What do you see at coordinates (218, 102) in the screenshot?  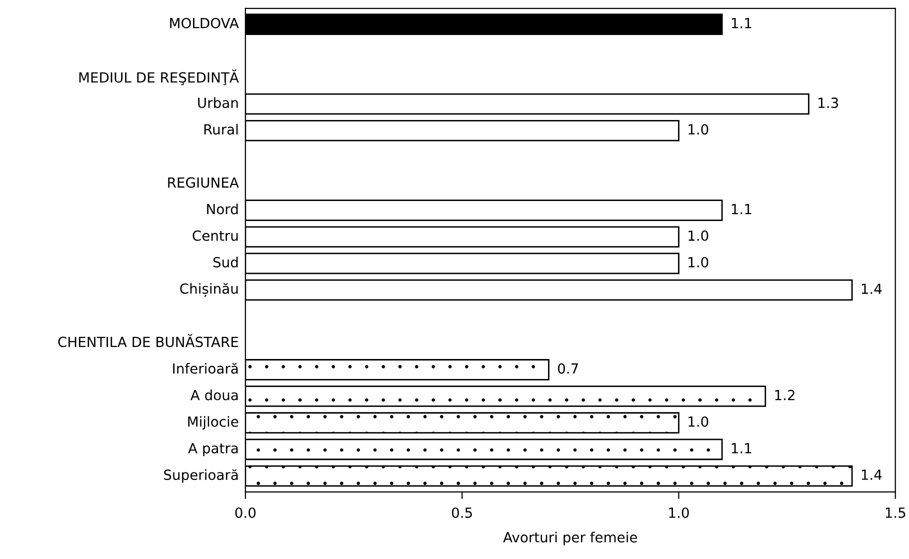 I see `y-tick-label: Urban` at bounding box center [218, 102].